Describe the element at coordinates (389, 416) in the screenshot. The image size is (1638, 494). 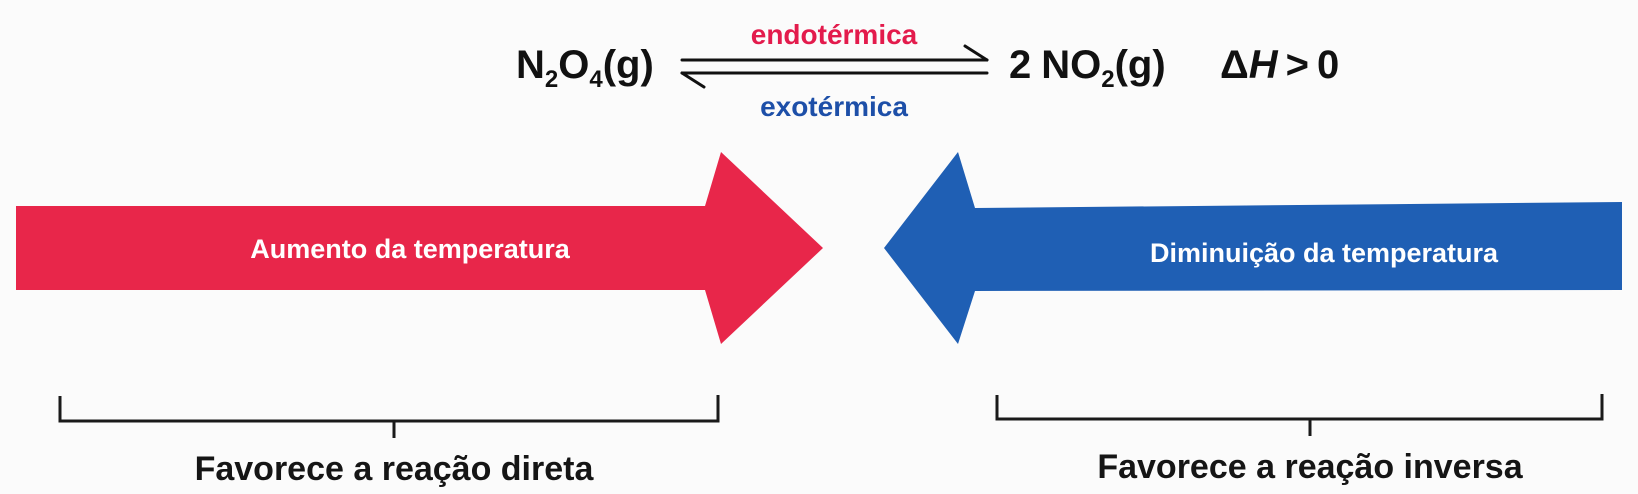
I see `left-brace` at that location.